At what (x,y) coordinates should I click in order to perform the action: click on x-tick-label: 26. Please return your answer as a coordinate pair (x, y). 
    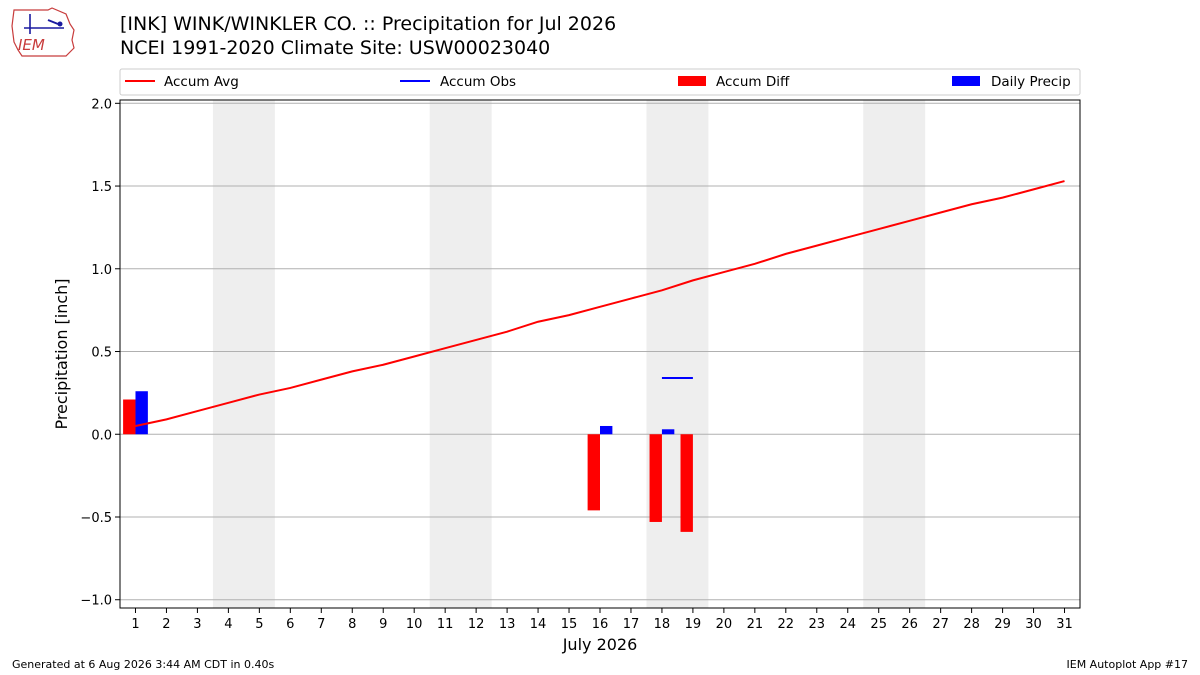
    Looking at the image, I should click on (909, 624).